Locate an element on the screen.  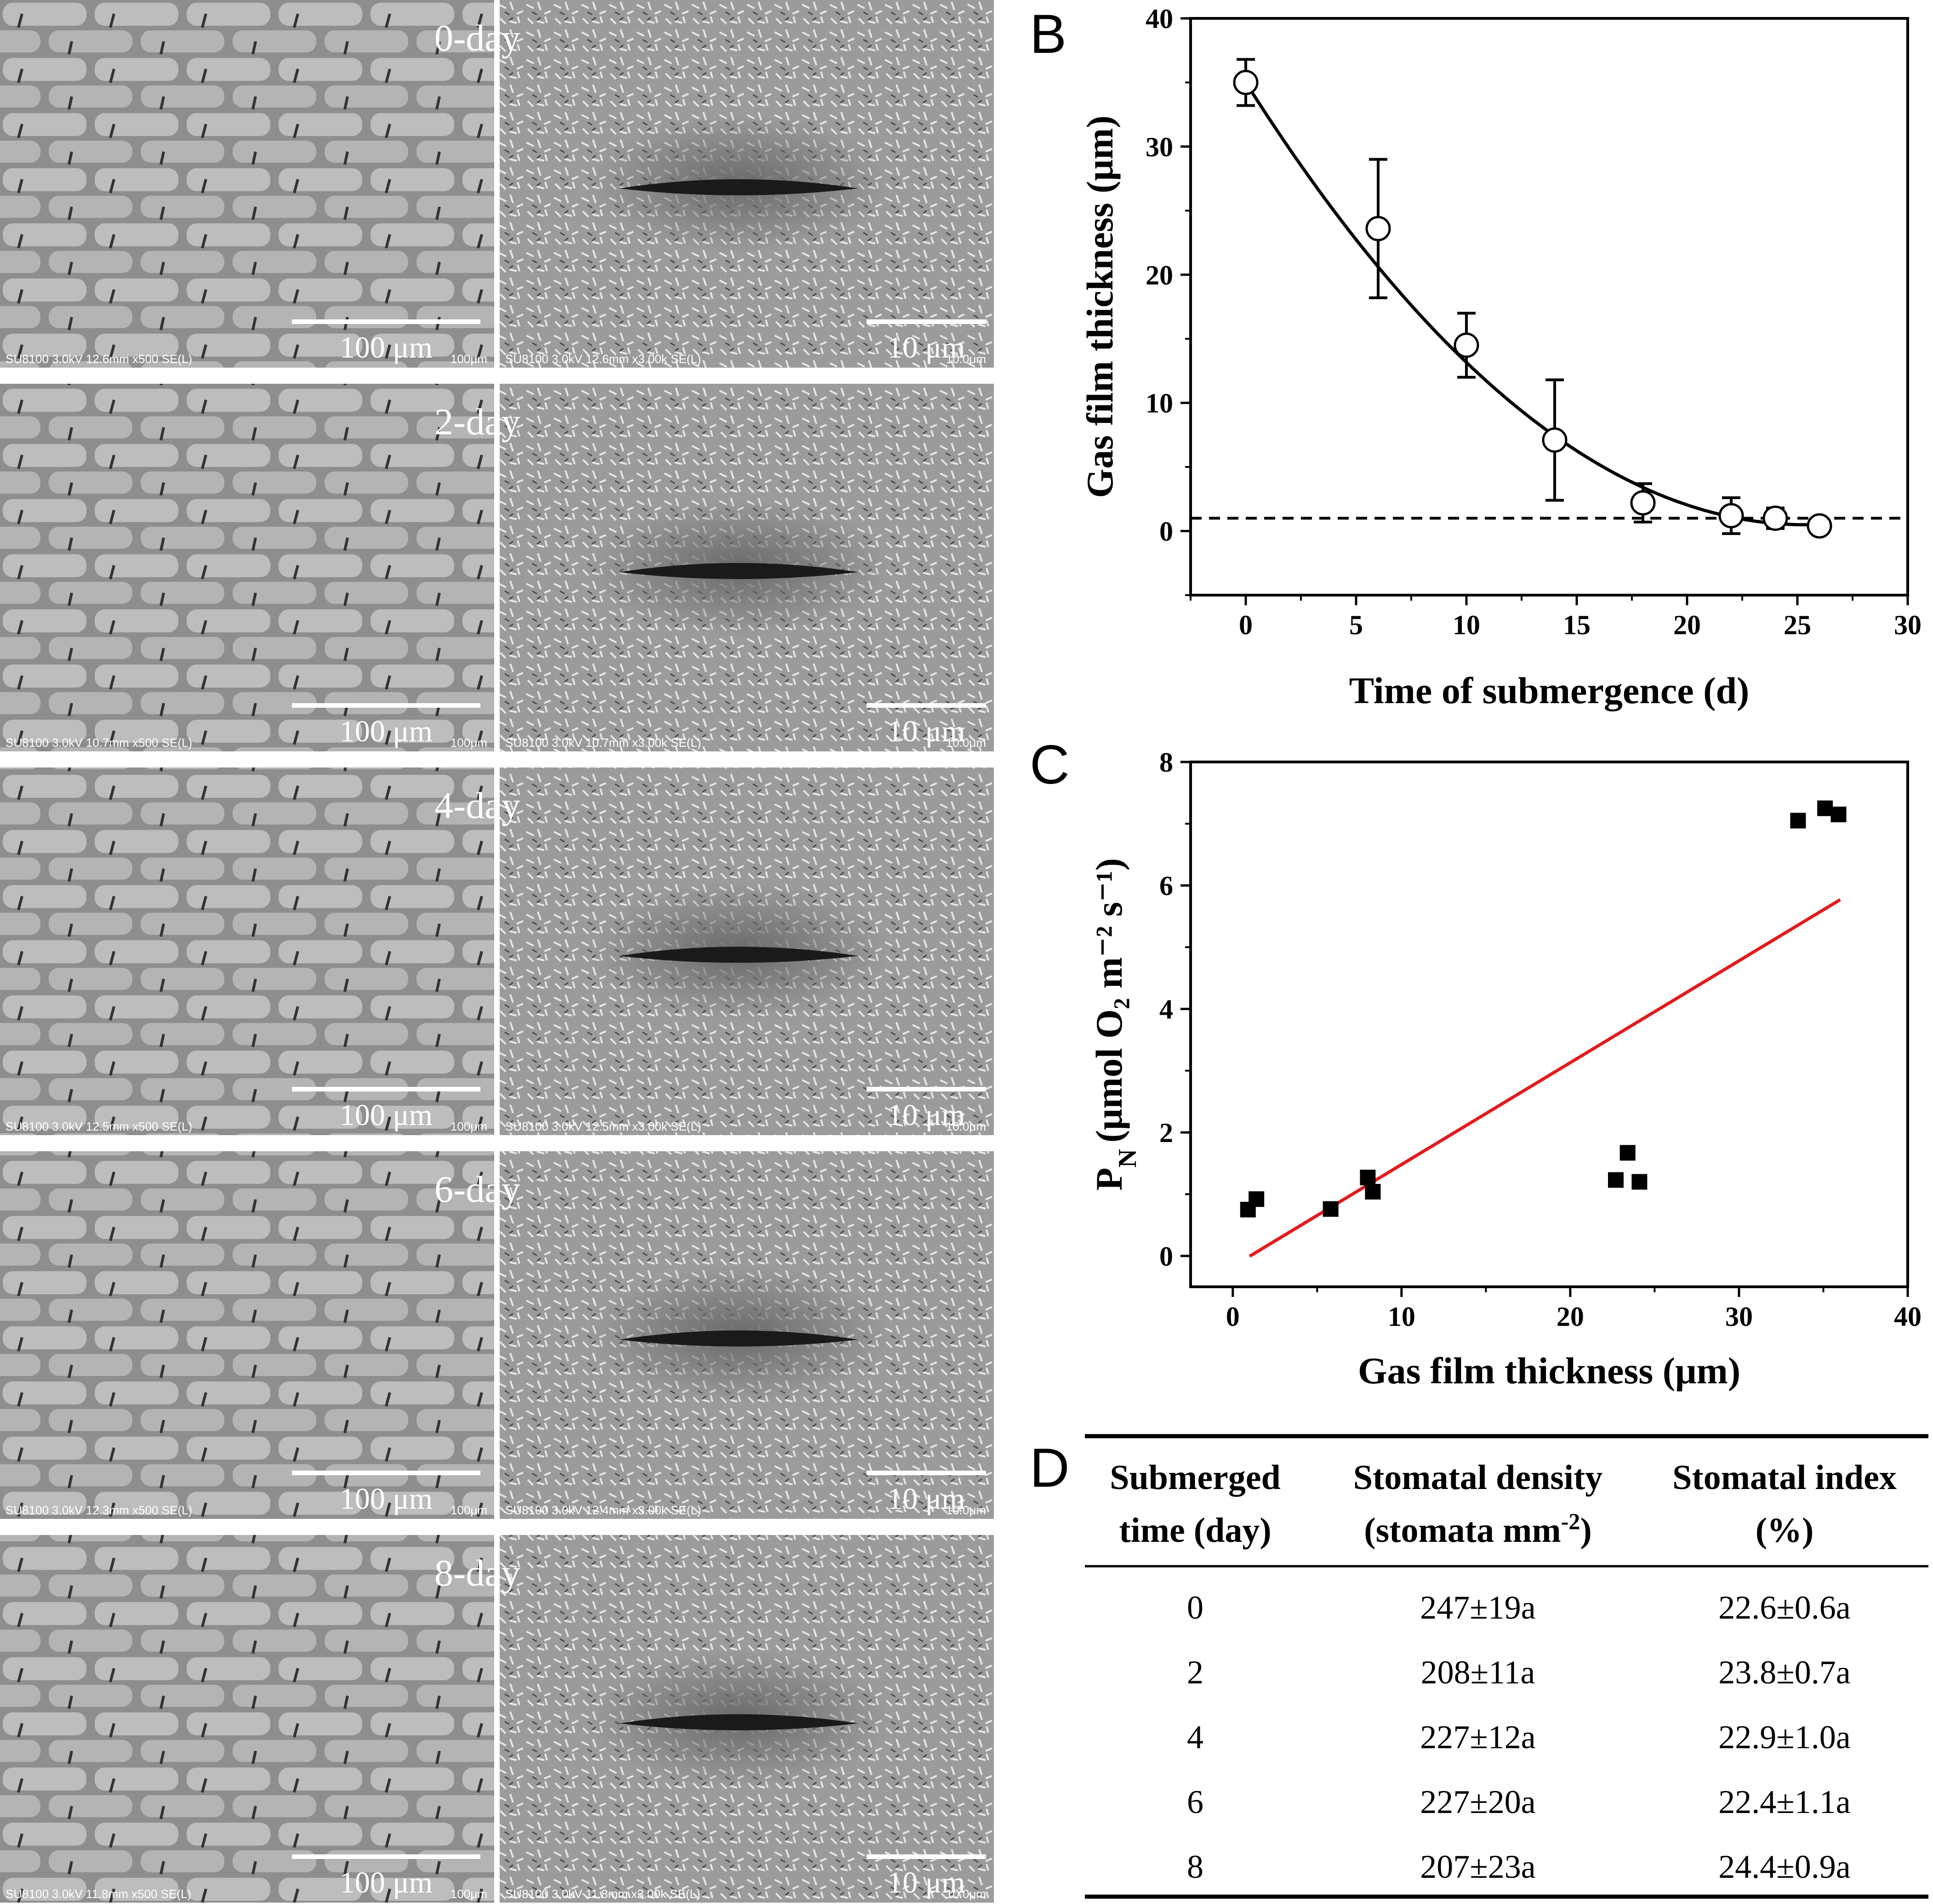
table-cell-r0-c0: 0 is located at coordinates (1195, 1607).